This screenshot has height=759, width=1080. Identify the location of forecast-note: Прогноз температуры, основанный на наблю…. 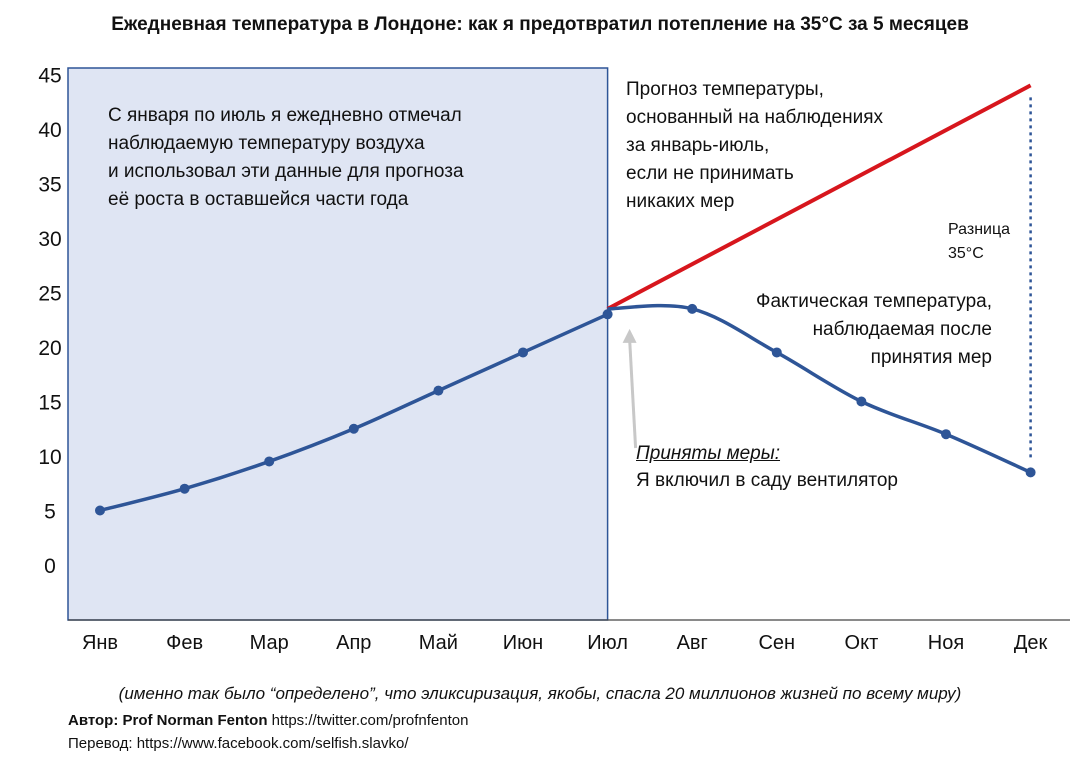
(754, 146).